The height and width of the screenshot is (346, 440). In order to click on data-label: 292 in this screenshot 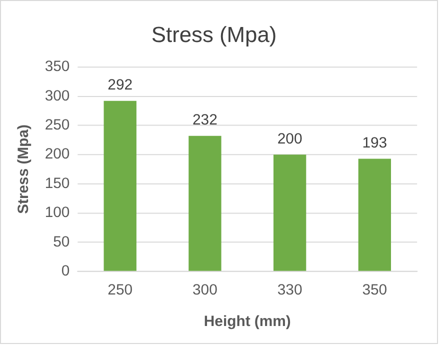, I will do `click(120, 85)`.